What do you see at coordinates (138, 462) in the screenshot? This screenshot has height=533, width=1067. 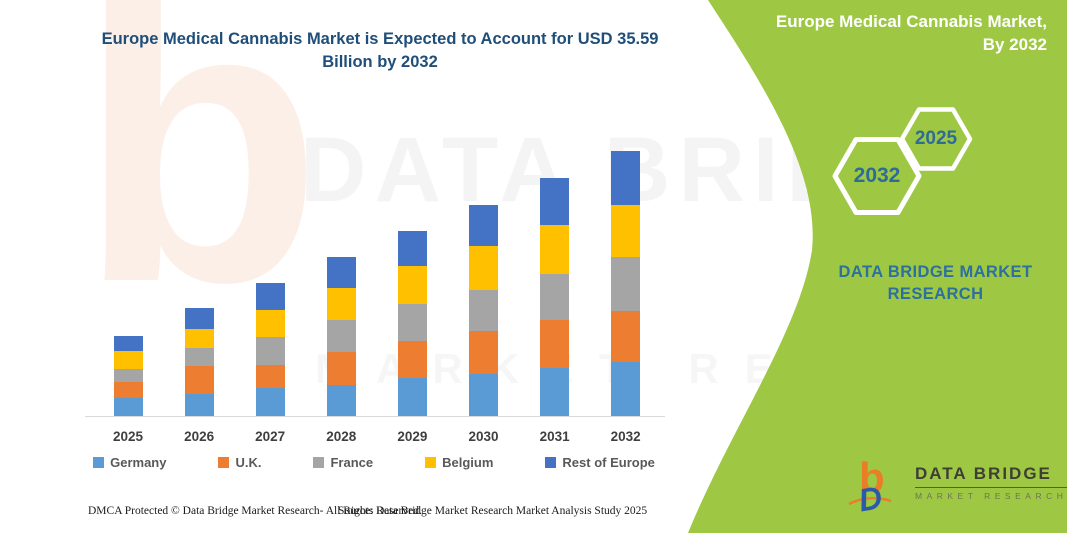 I see `legend-label: Germany` at bounding box center [138, 462].